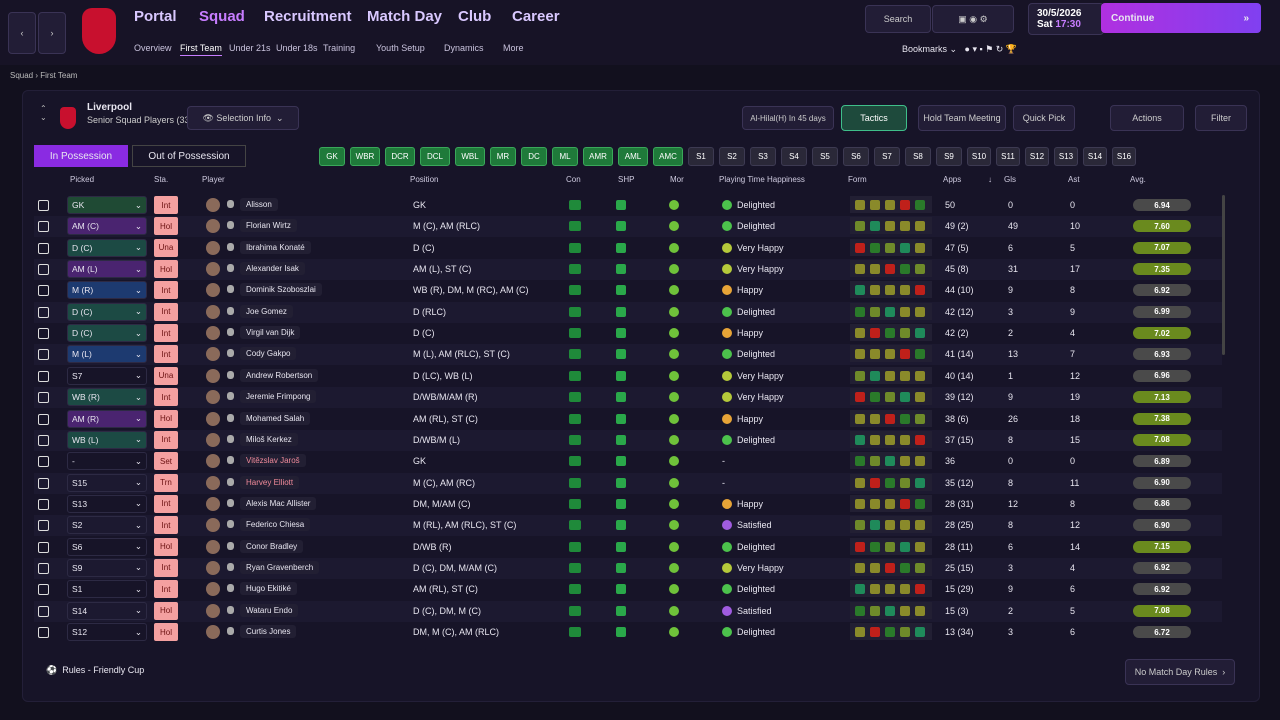 The image size is (1280, 720). What do you see at coordinates (857, 179) in the screenshot?
I see `column-header: Form` at bounding box center [857, 179].